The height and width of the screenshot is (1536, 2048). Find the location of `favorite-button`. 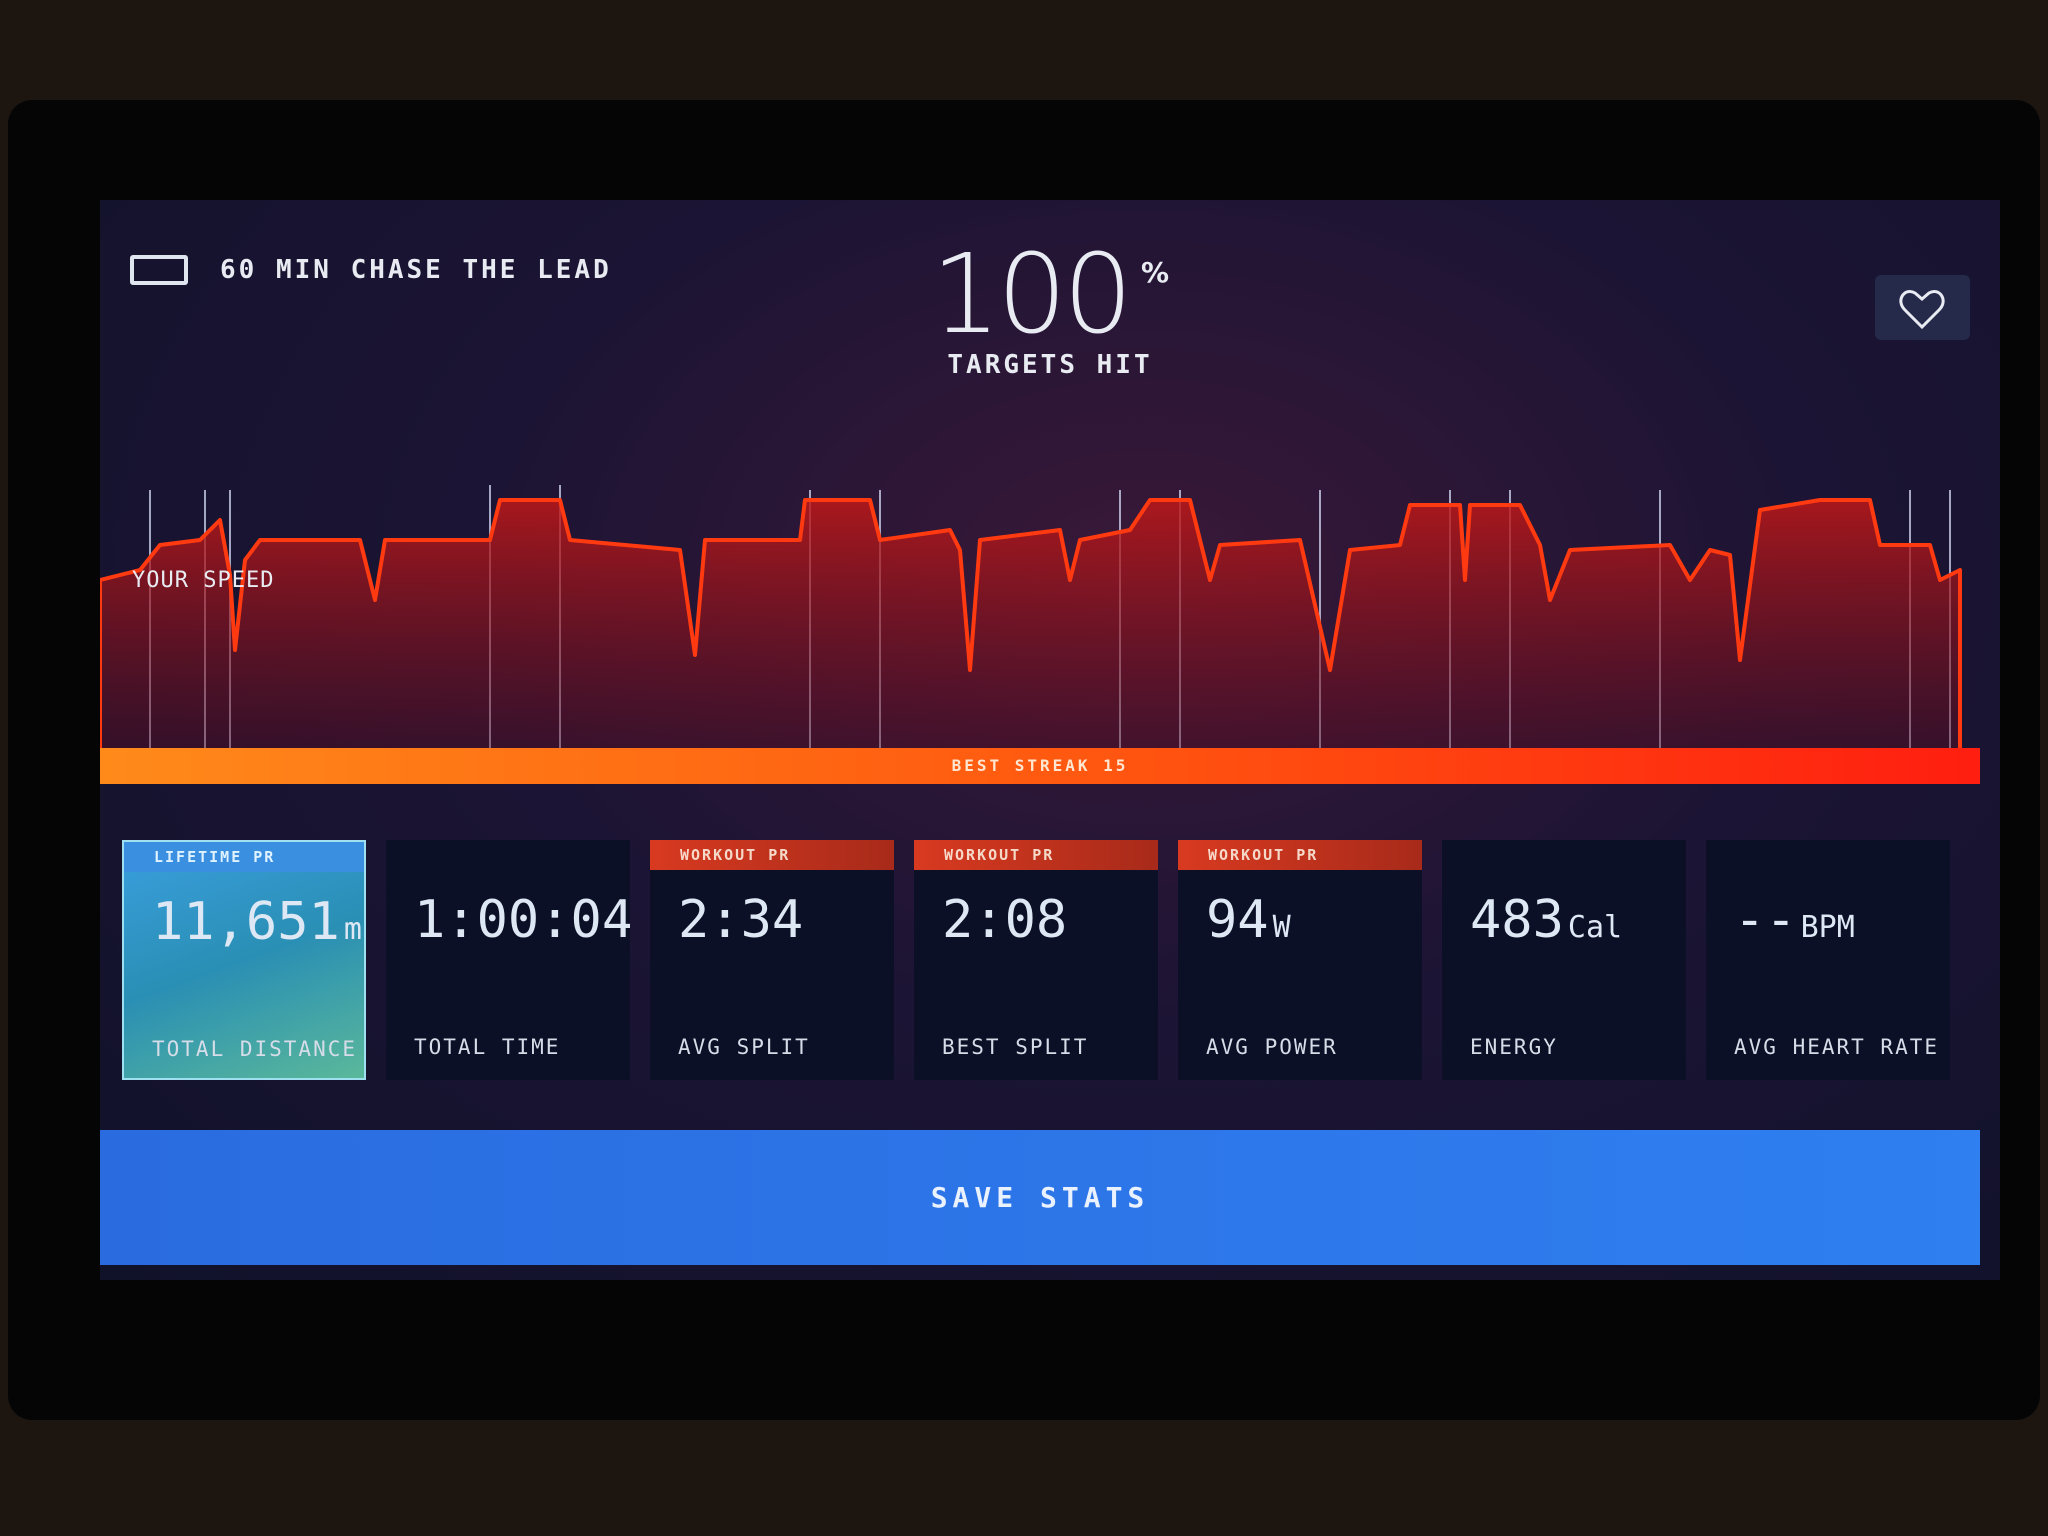

favorite-button is located at coordinates (1922, 307).